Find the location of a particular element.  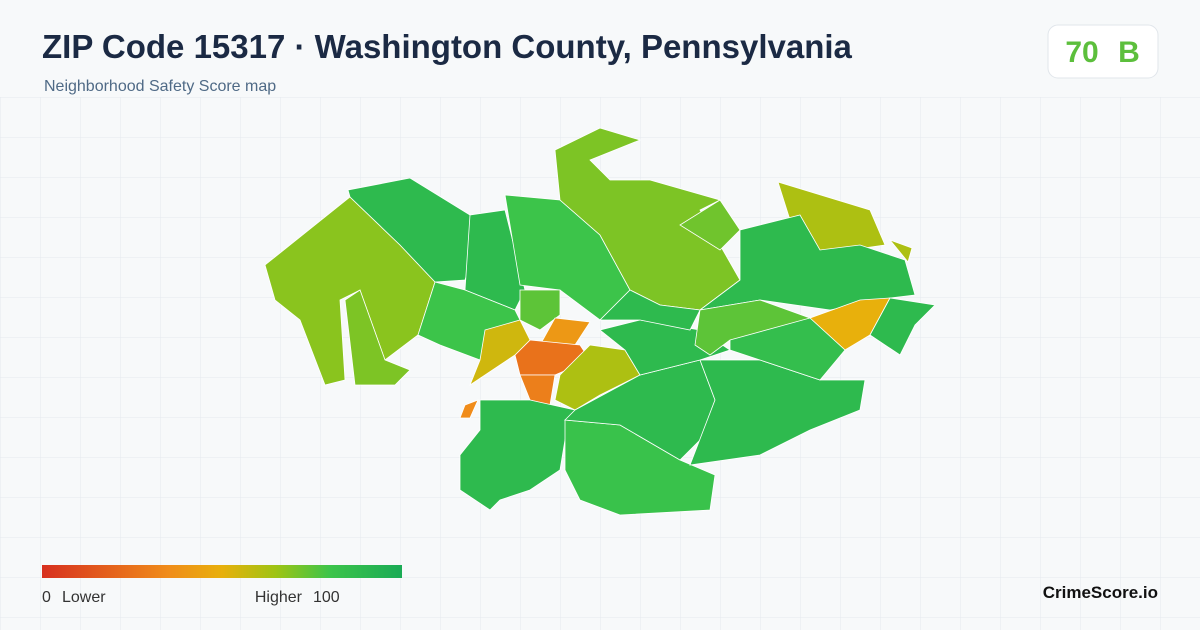

legend-max: 100 is located at coordinates (326, 597).